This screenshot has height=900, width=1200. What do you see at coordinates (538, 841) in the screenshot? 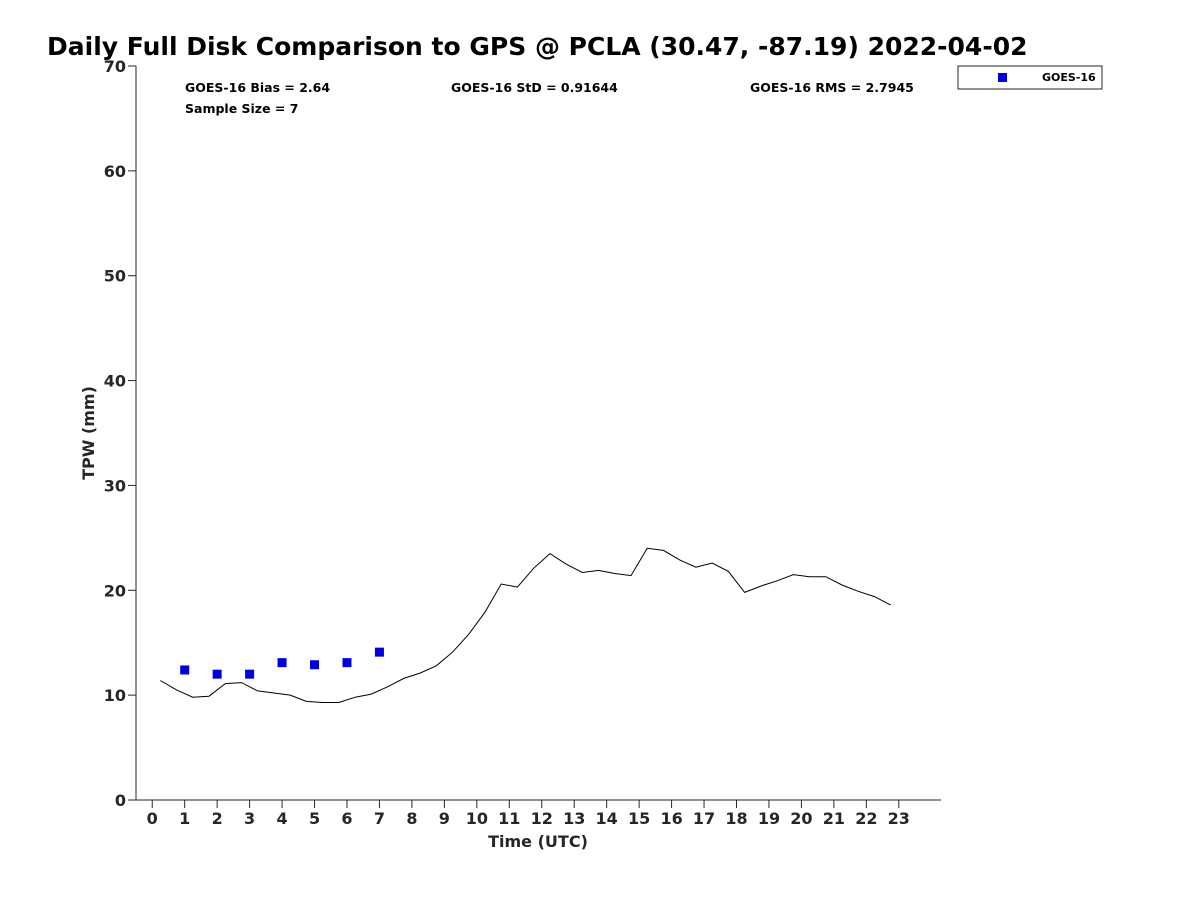
I see `x-axis-label: Time (UTC)` at bounding box center [538, 841].